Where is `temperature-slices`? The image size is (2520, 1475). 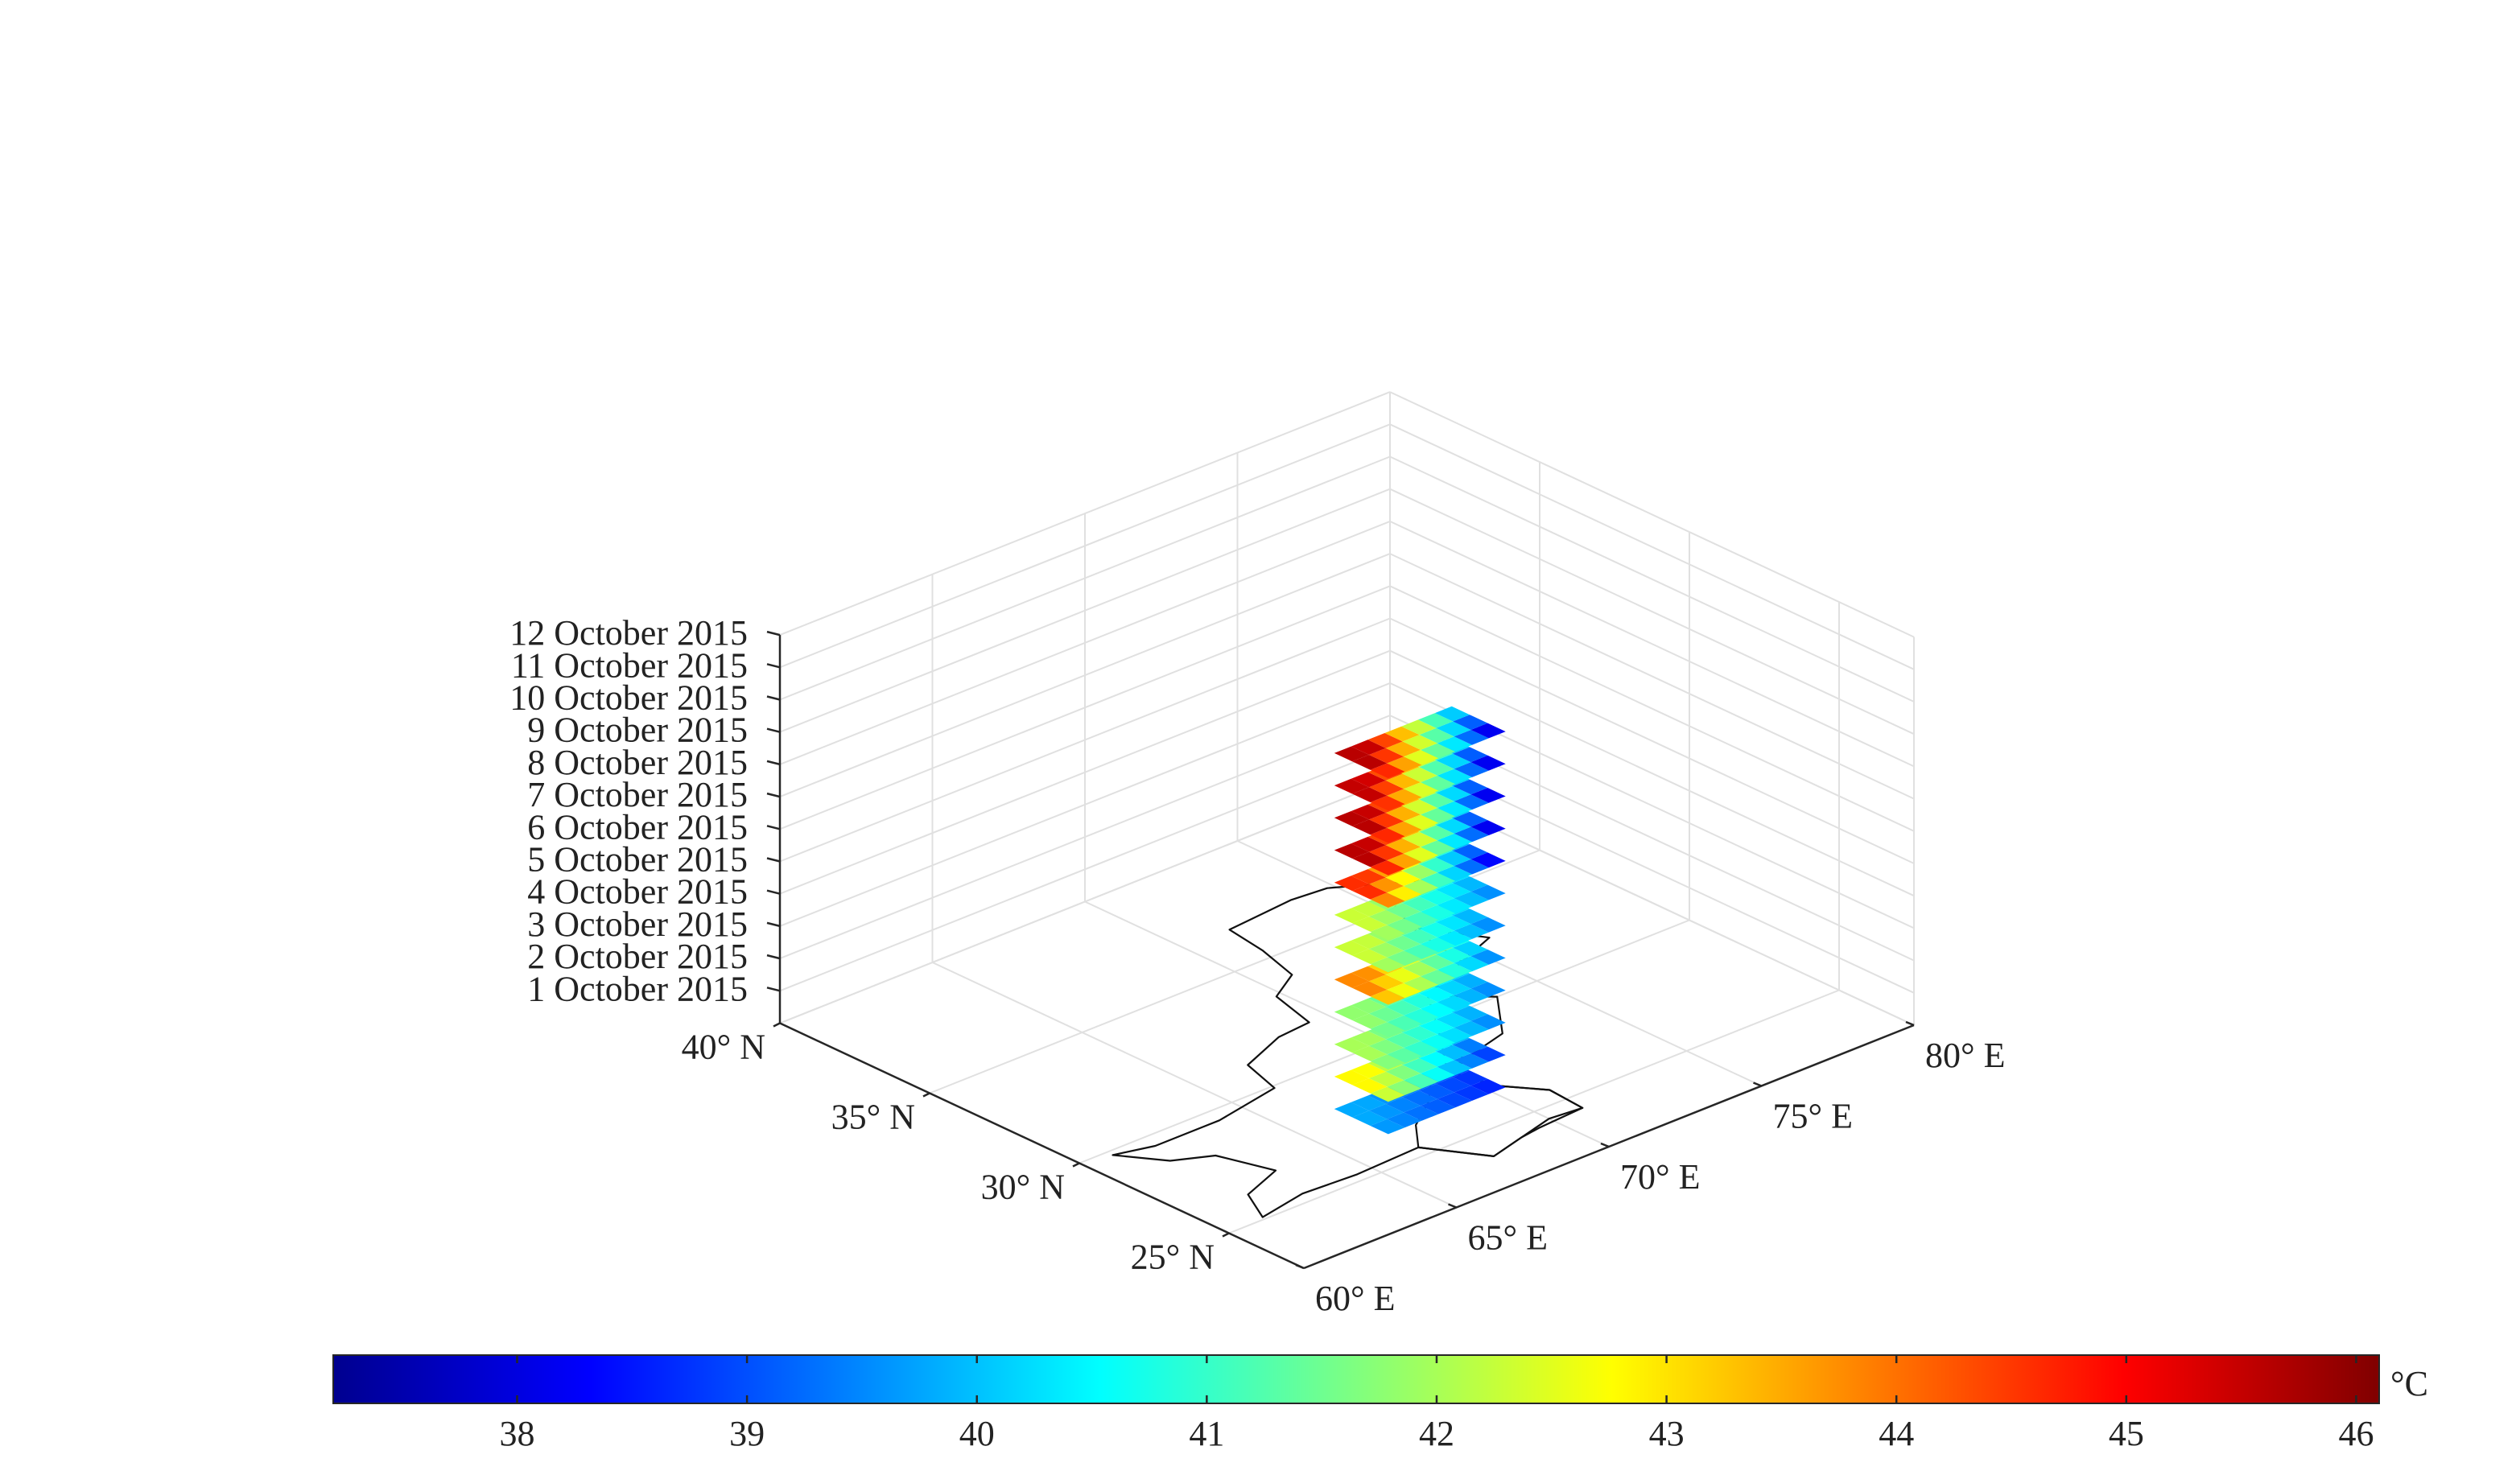
temperature-slices is located at coordinates (1420, 920).